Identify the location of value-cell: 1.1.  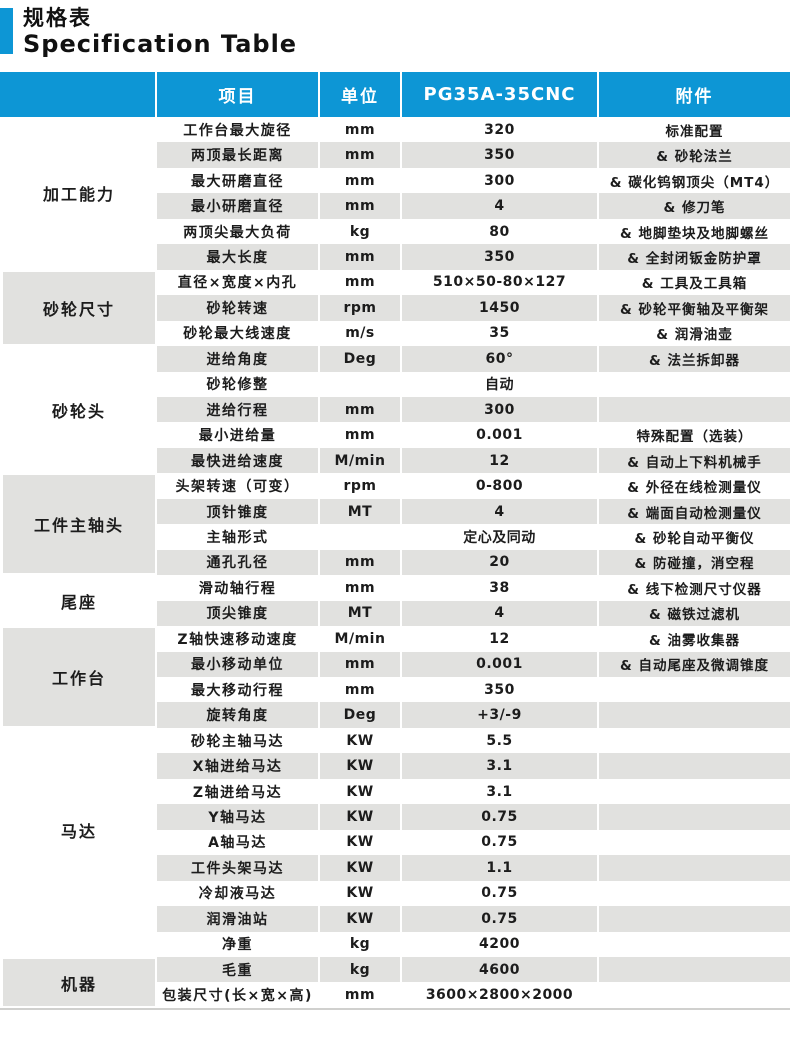
(499, 868).